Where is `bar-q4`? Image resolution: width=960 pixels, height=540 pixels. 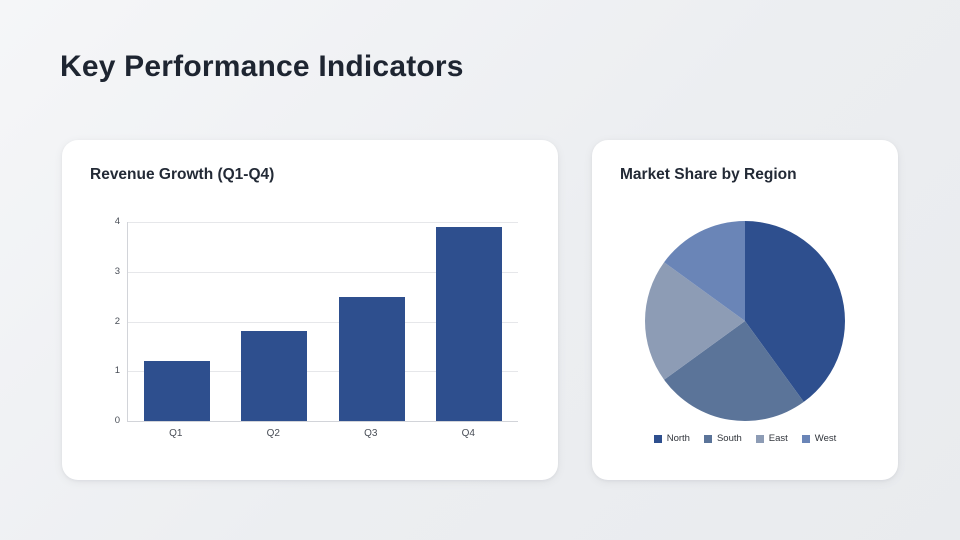 bar-q4 is located at coordinates (469, 324).